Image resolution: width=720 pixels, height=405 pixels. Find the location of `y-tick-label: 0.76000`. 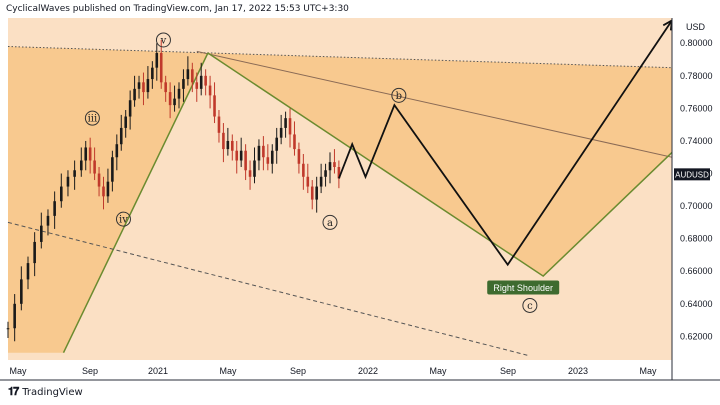

y-tick-label: 0.76000 is located at coordinates (696, 108).